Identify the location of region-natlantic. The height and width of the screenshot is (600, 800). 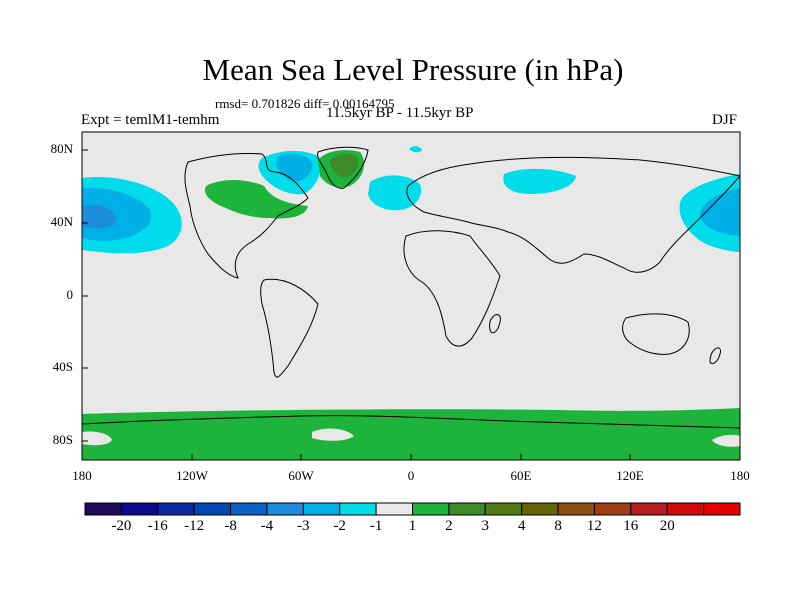
(395, 193).